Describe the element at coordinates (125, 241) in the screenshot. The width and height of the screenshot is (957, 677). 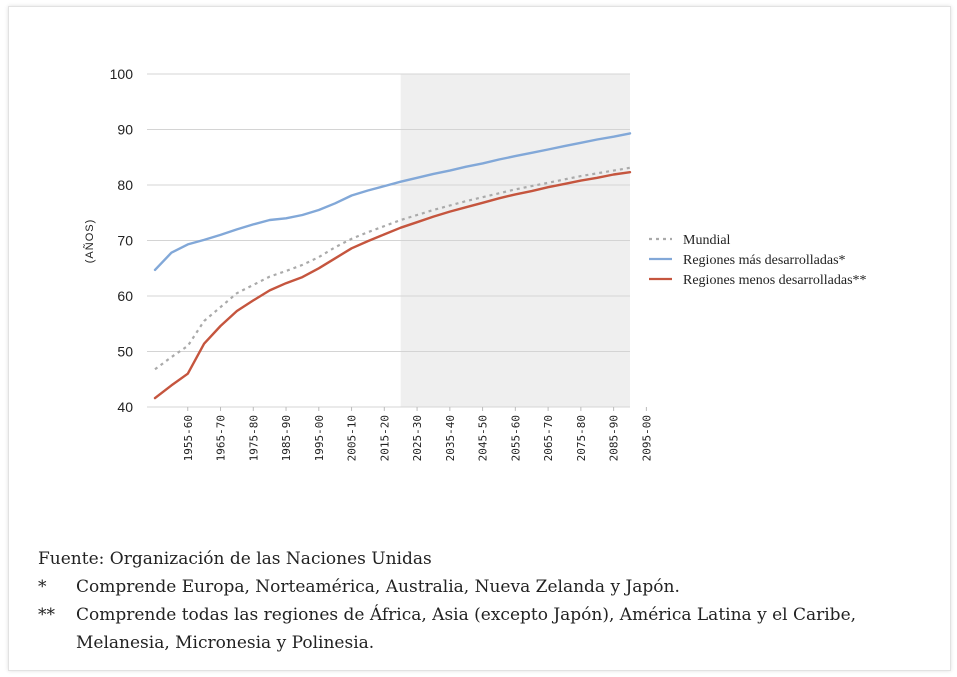
I see `y-tick-label: 70` at that location.